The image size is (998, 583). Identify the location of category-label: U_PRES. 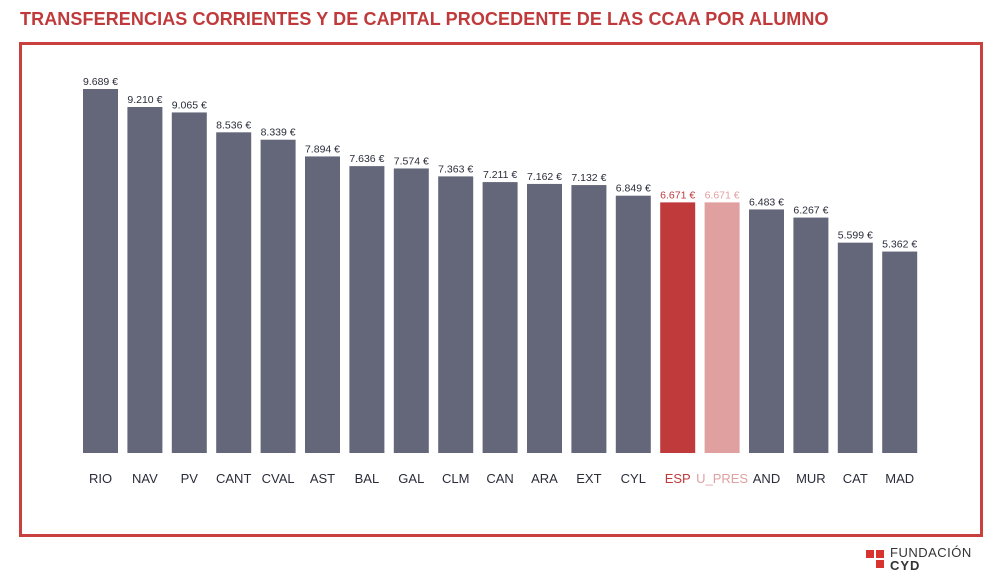
(722, 478).